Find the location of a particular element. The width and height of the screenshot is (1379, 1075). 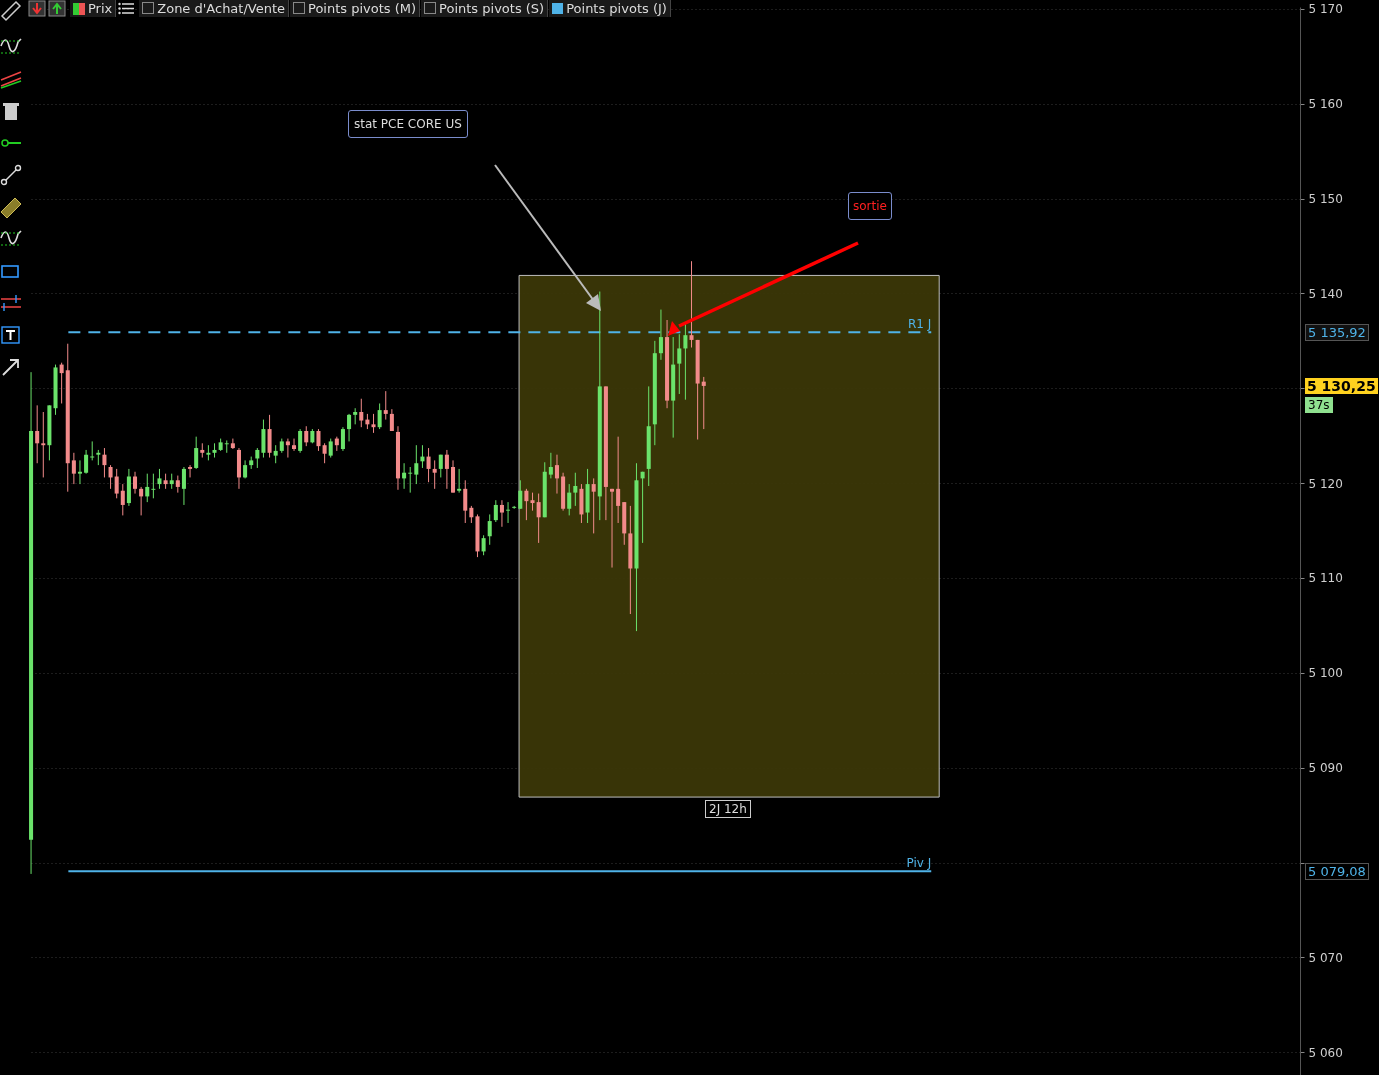

band-label: 2J 12h is located at coordinates (728, 809).